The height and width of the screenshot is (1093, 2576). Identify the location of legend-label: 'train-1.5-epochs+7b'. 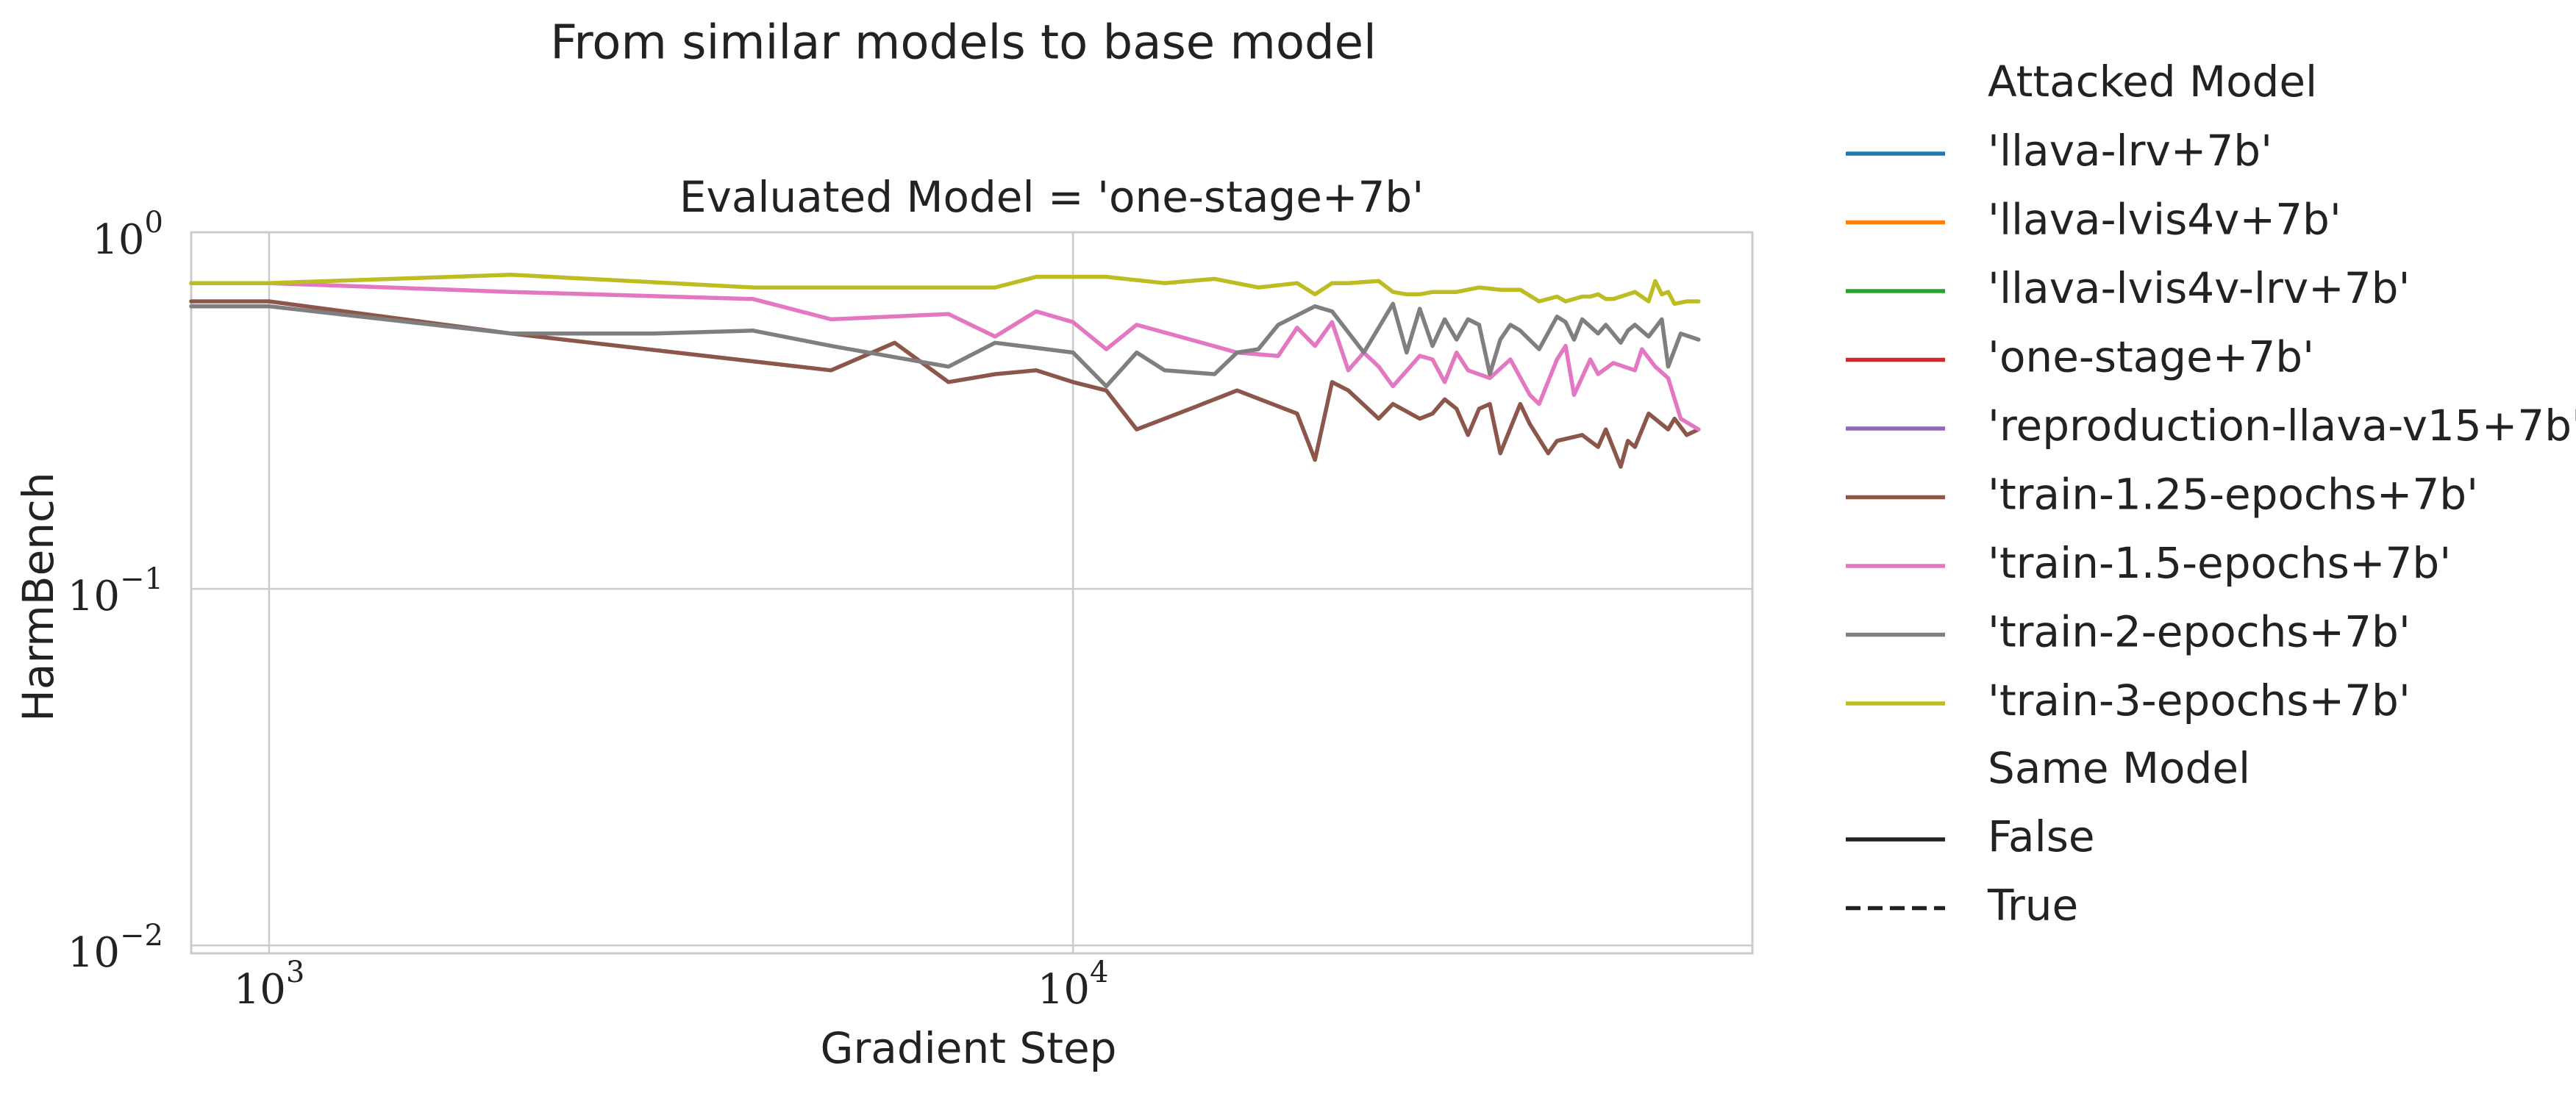
(2219, 563).